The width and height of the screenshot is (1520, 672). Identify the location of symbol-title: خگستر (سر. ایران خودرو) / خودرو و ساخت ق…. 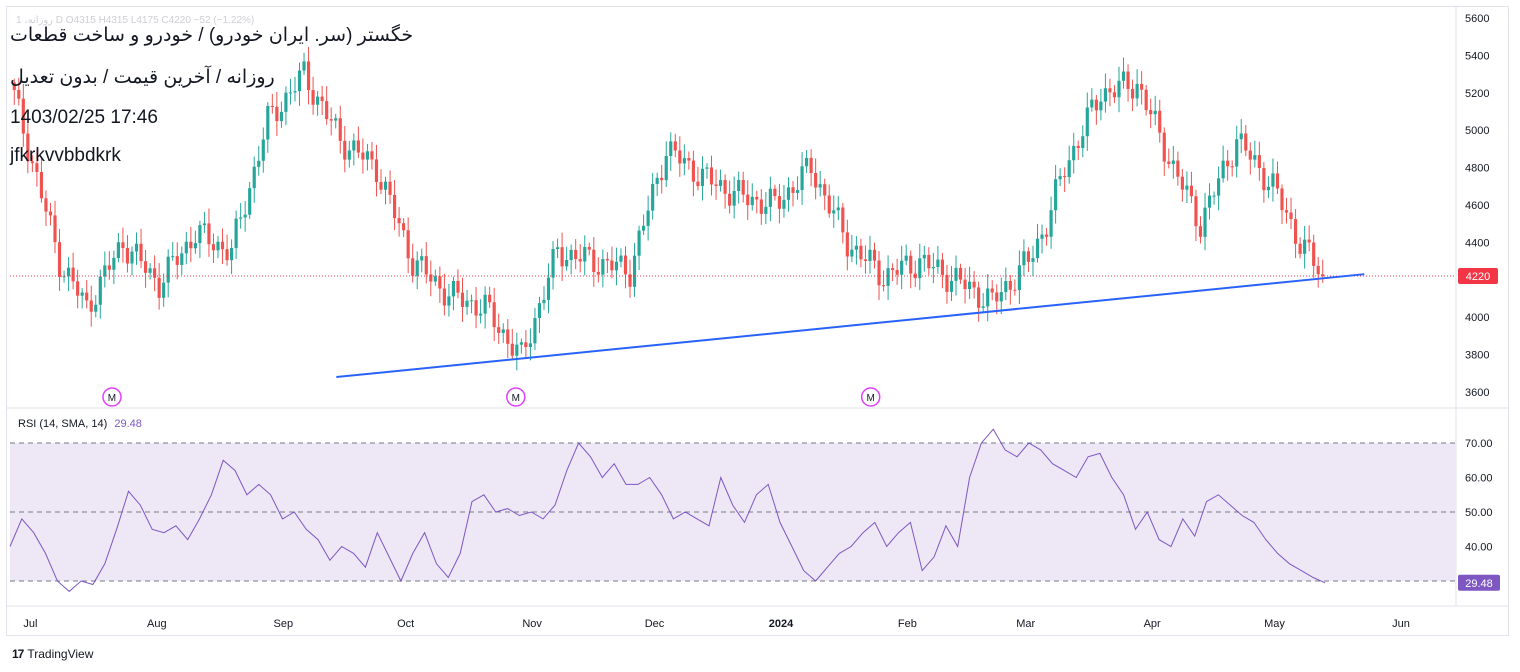
(212, 35).